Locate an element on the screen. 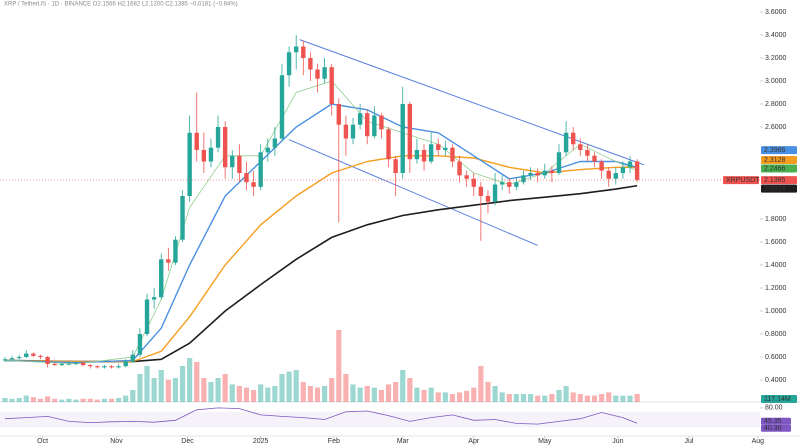  symbol-tag-label: XRPUSDT is located at coordinates (743, 180).